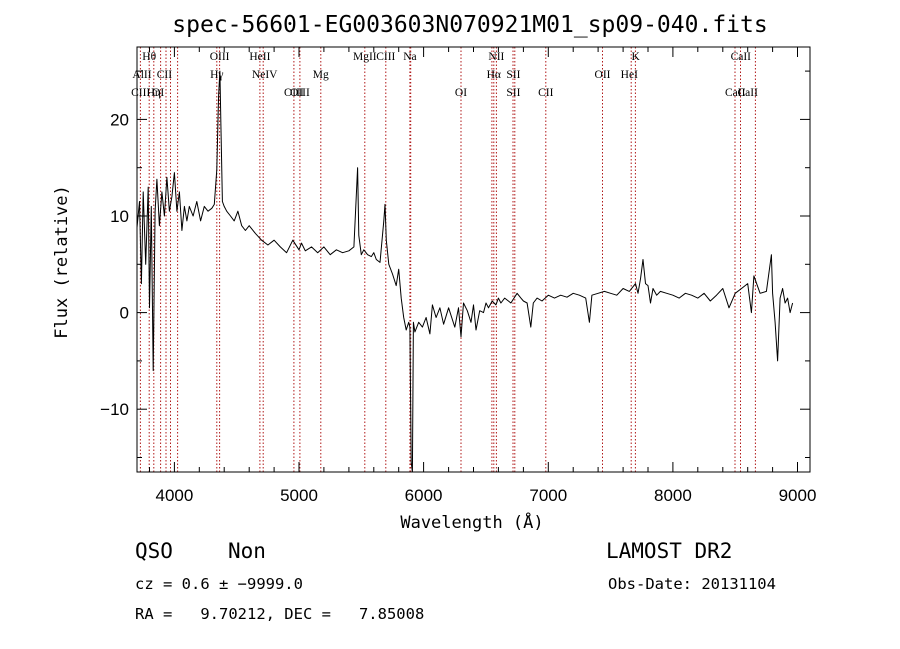 This screenshot has height=649, width=900. What do you see at coordinates (629, 75) in the screenshot?
I see `line-label: HeI` at bounding box center [629, 75].